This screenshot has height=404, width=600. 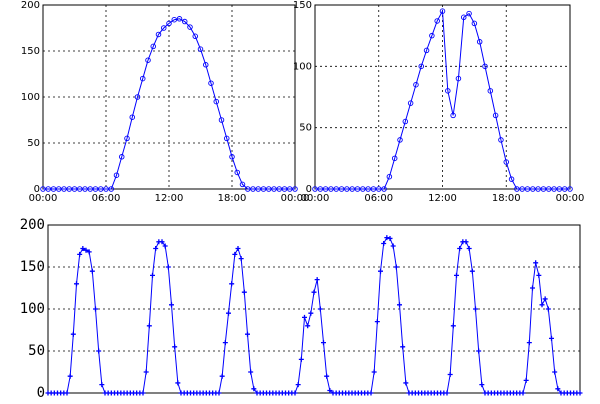 What do you see at coordinates (32, 267) in the screenshot?
I see `y-tick-label: 150` at bounding box center [32, 267].